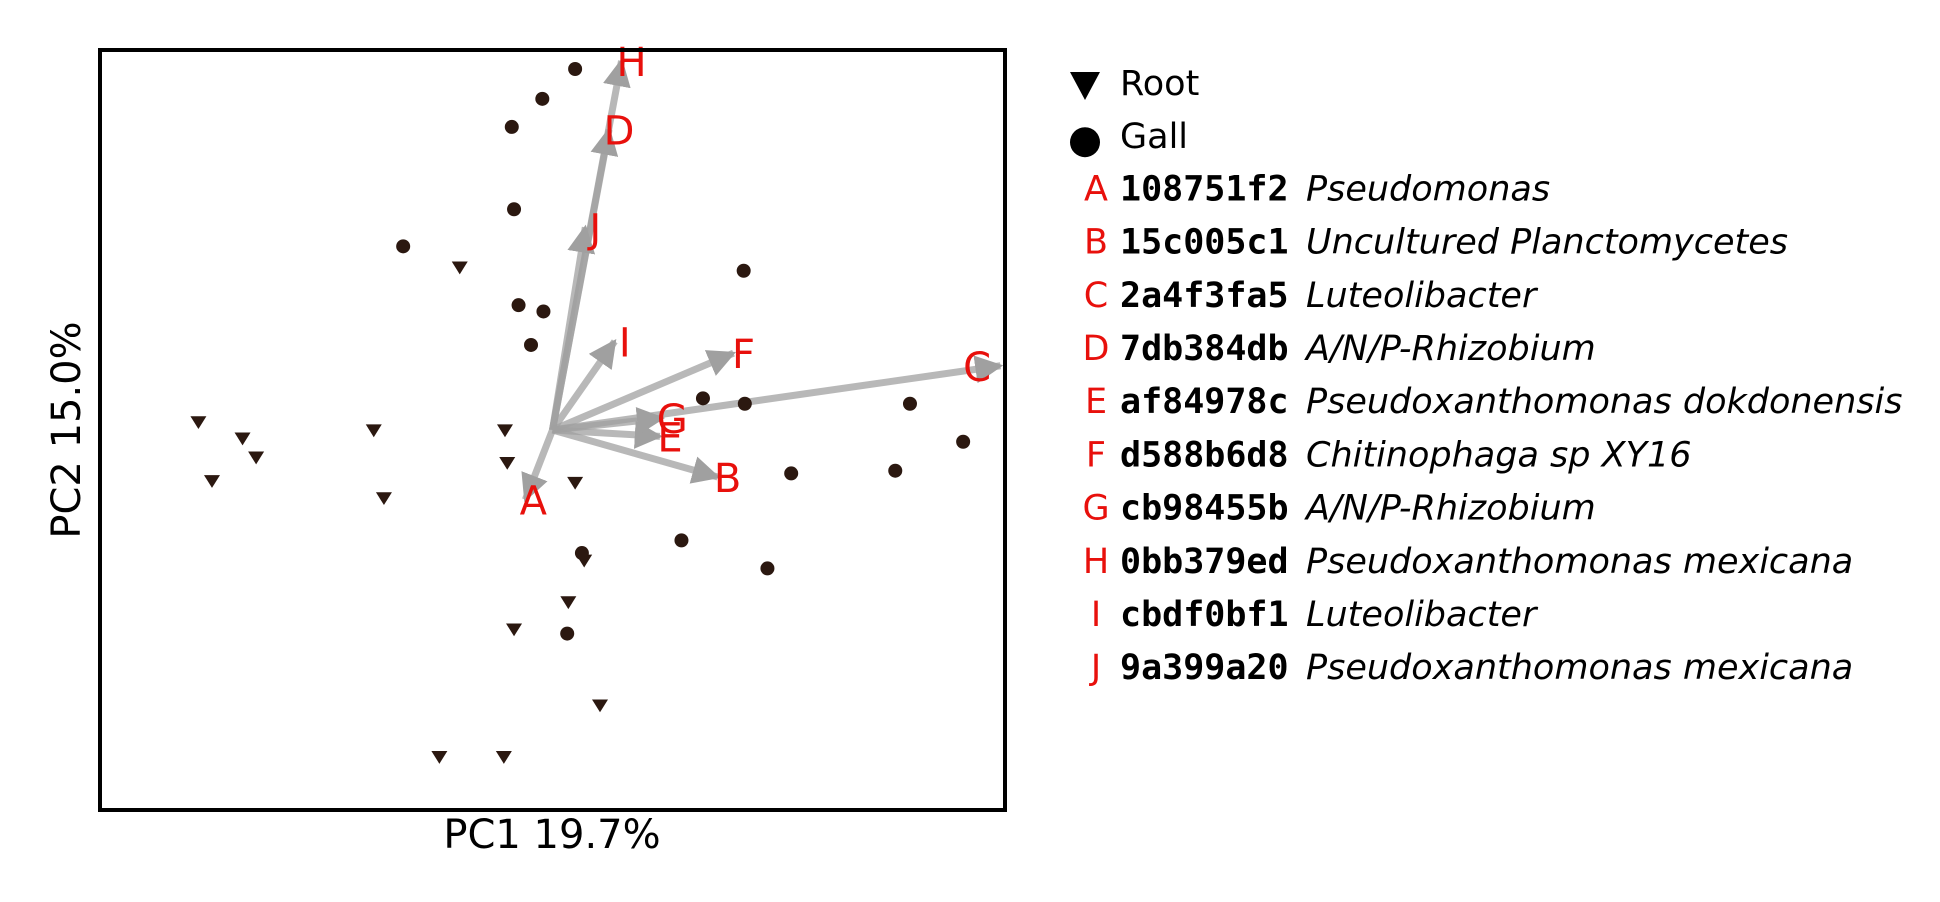  I want to click on y-axis-label: PC2 15.0%, so click(67, 429).